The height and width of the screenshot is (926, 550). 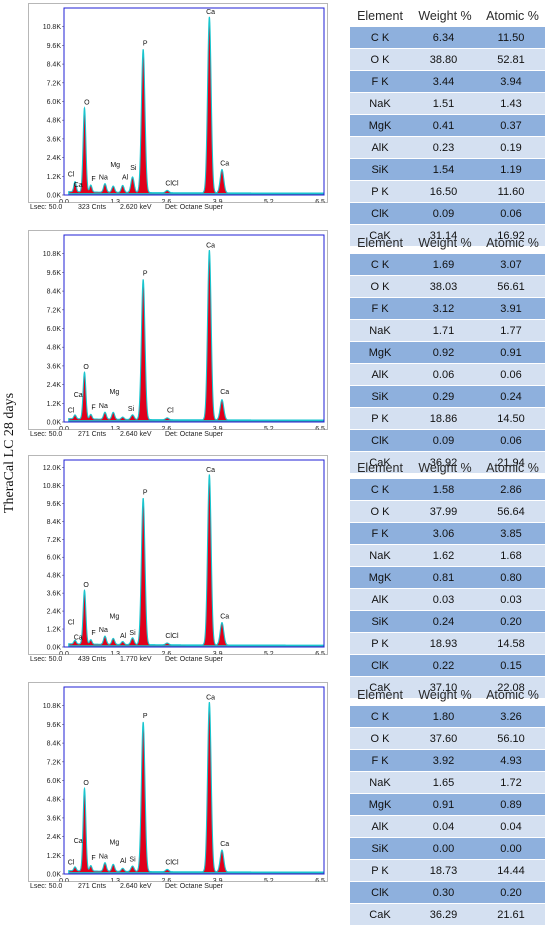 What do you see at coordinates (443, 687) in the screenshot?
I see `weight-cell: 37.10` at bounding box center [443, 687].